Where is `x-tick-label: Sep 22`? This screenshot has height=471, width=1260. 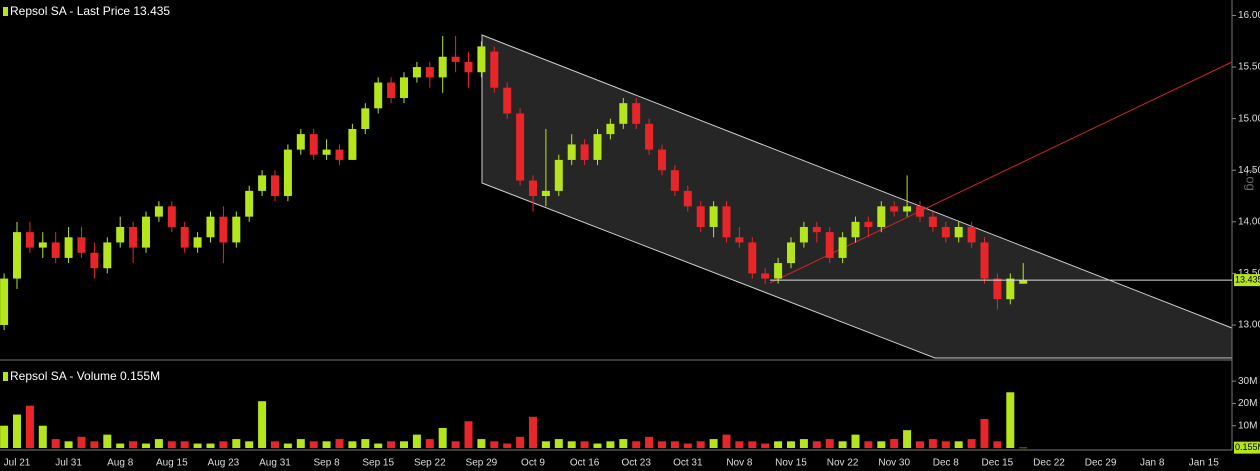 x-tick-label: Sep 22 is located at coordinates (430, 463).